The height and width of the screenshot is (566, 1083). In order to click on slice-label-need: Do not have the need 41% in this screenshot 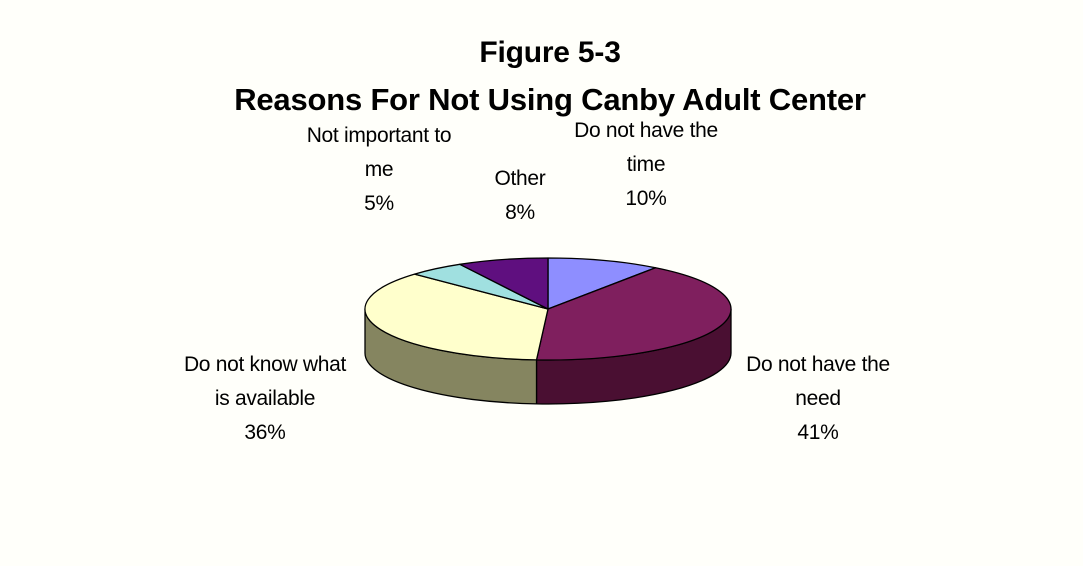, I will do `click(818, 399)`.